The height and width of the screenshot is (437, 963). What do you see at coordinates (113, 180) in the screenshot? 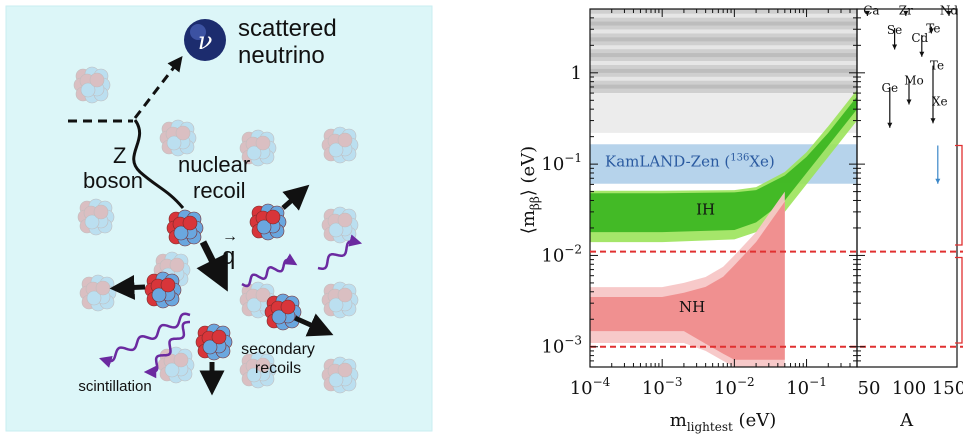
I see `boson-label: boson` at bounding box center [113, 180].